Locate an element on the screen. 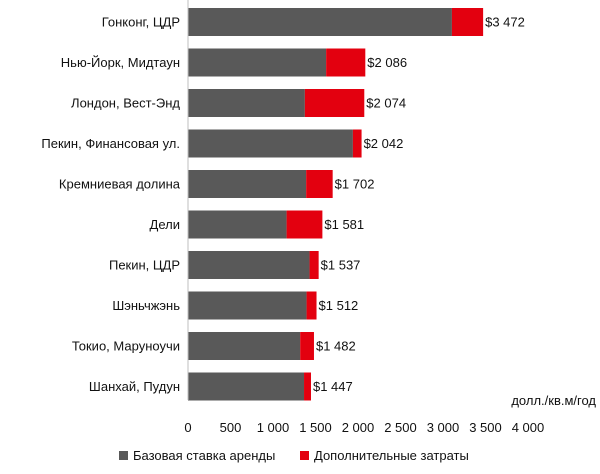 The image size is (600, 474). category-label: Пекин, Финансовая ул. is located at coordinates (110, 143).